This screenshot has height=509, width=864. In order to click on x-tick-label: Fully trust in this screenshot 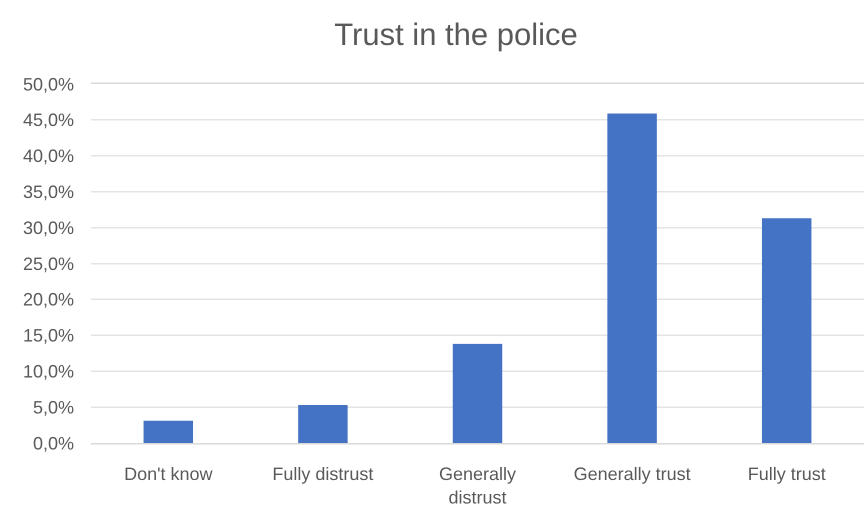, I will do `click(787, 474)`.